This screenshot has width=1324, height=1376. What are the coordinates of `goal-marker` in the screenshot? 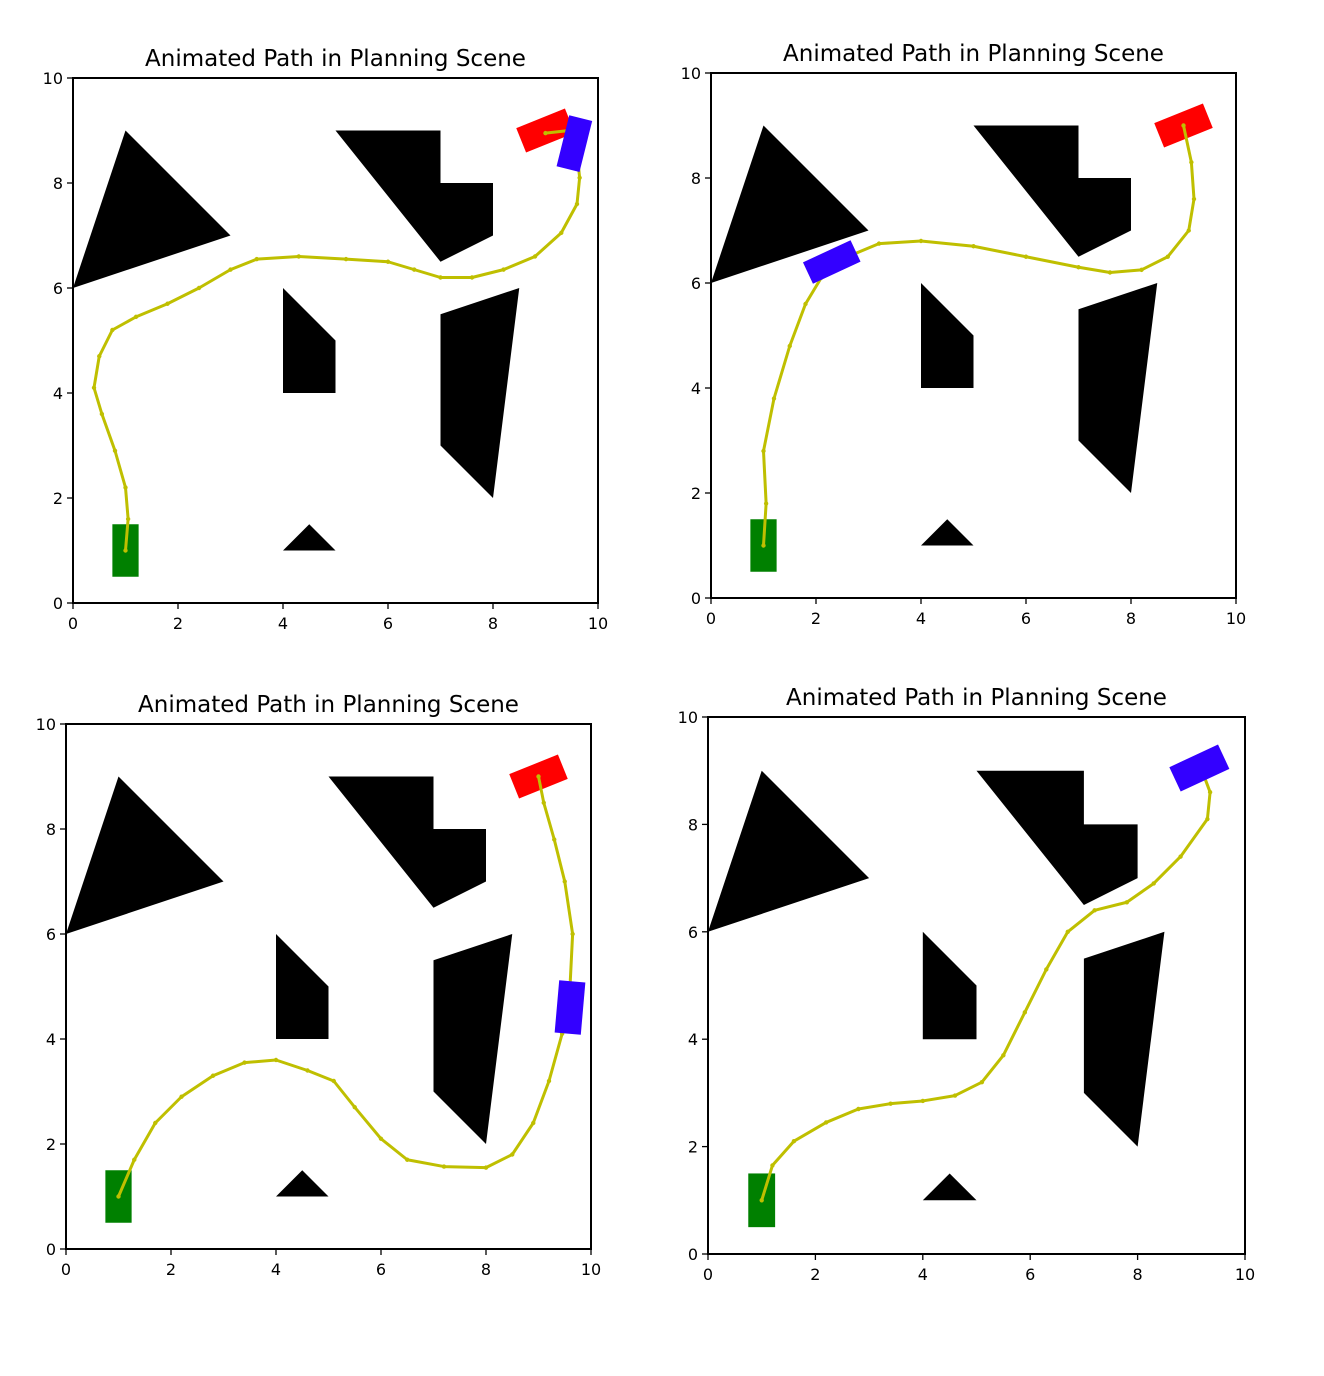 It's located at (545, 130).